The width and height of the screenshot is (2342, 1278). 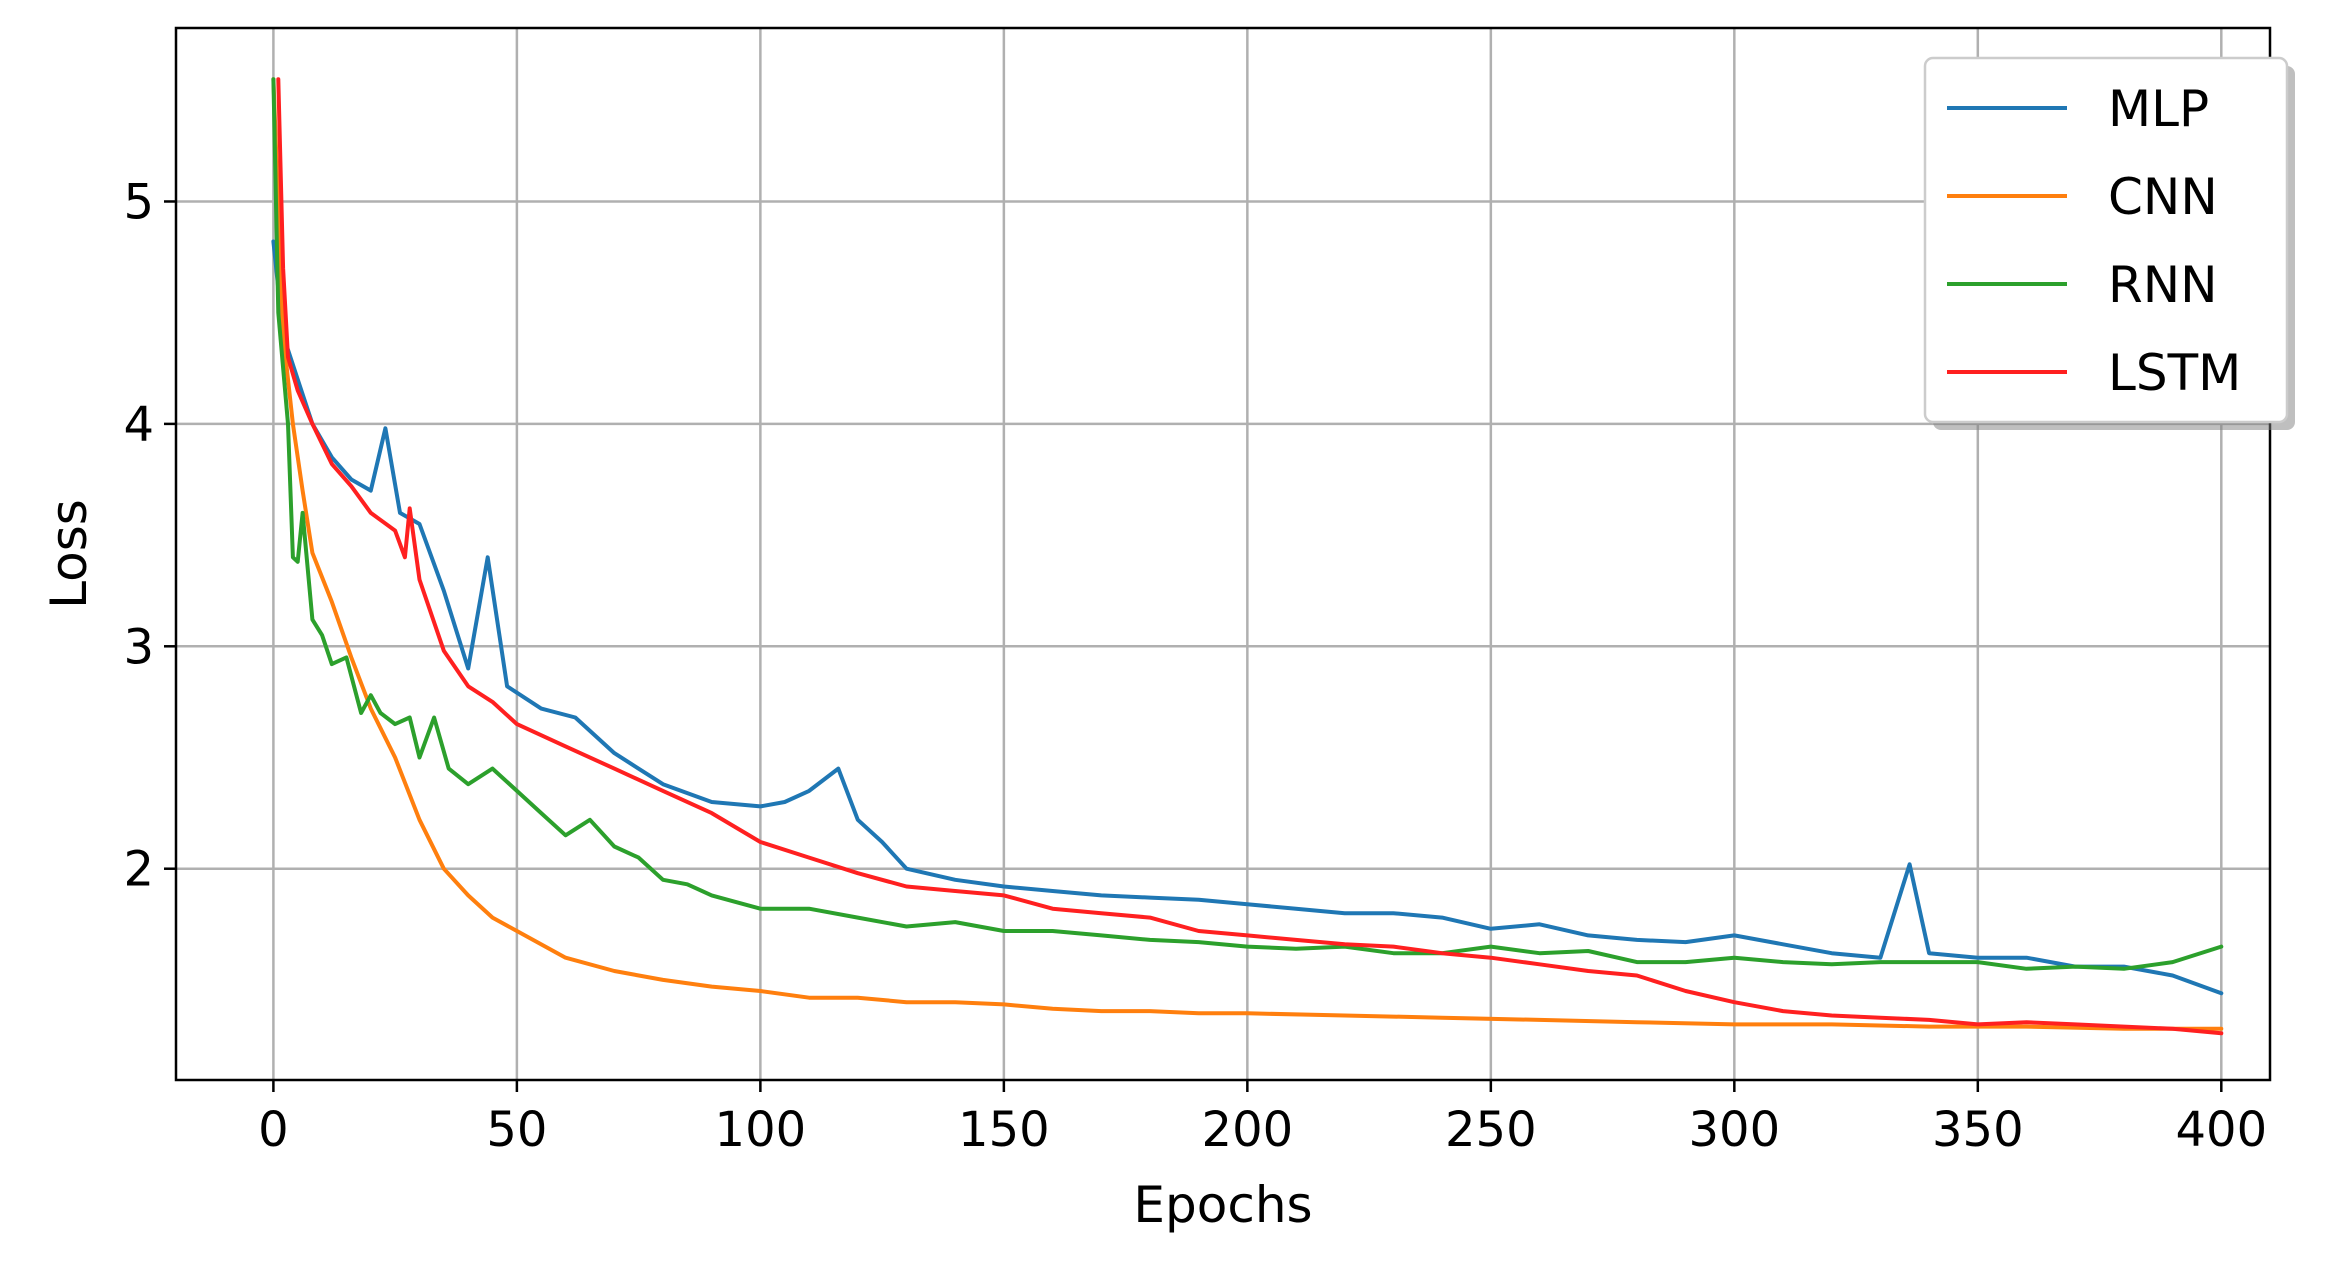 I want to click on x-axis-label: Epochs, so click(x=1222, y=1205).